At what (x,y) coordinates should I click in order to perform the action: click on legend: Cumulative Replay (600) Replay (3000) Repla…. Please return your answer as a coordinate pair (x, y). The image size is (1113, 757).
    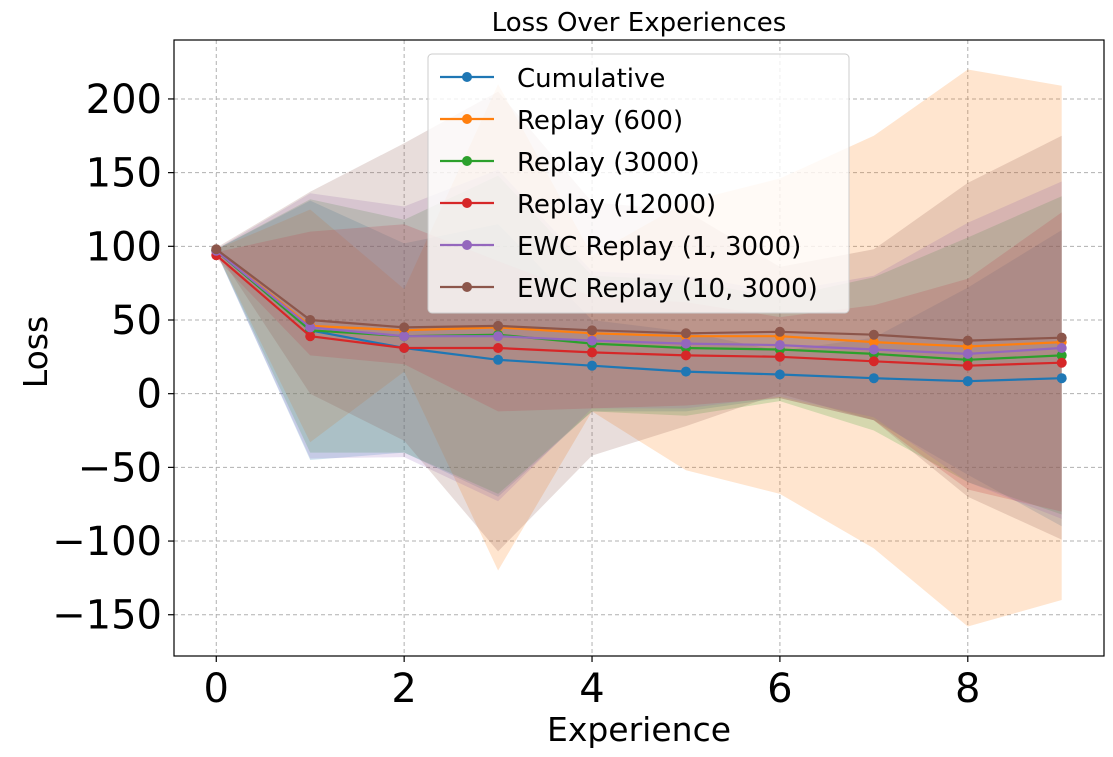
    Looking at the image, I should click on (638, 183).